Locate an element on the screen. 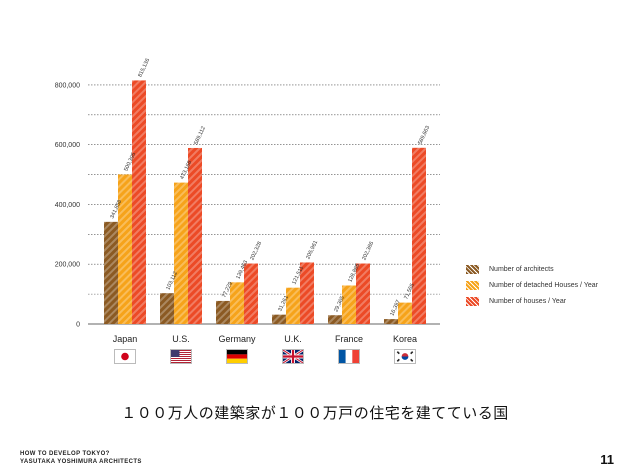 This screenshot has width=630, height=473. legend-item-houses: Number of houses / Year is located at coordinates (532, 301).